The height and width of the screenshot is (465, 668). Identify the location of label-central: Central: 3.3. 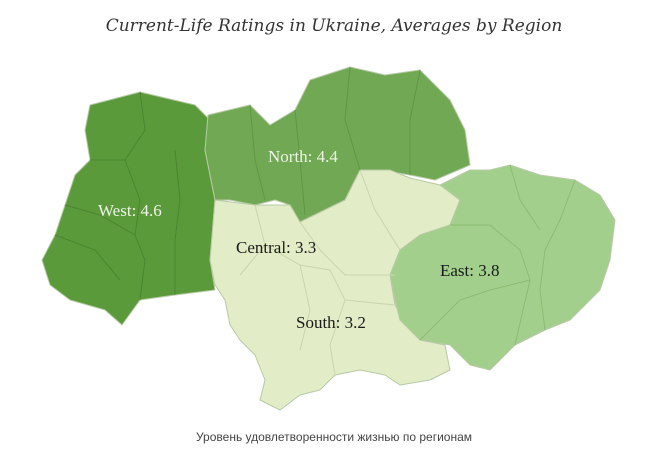
(276, 247).